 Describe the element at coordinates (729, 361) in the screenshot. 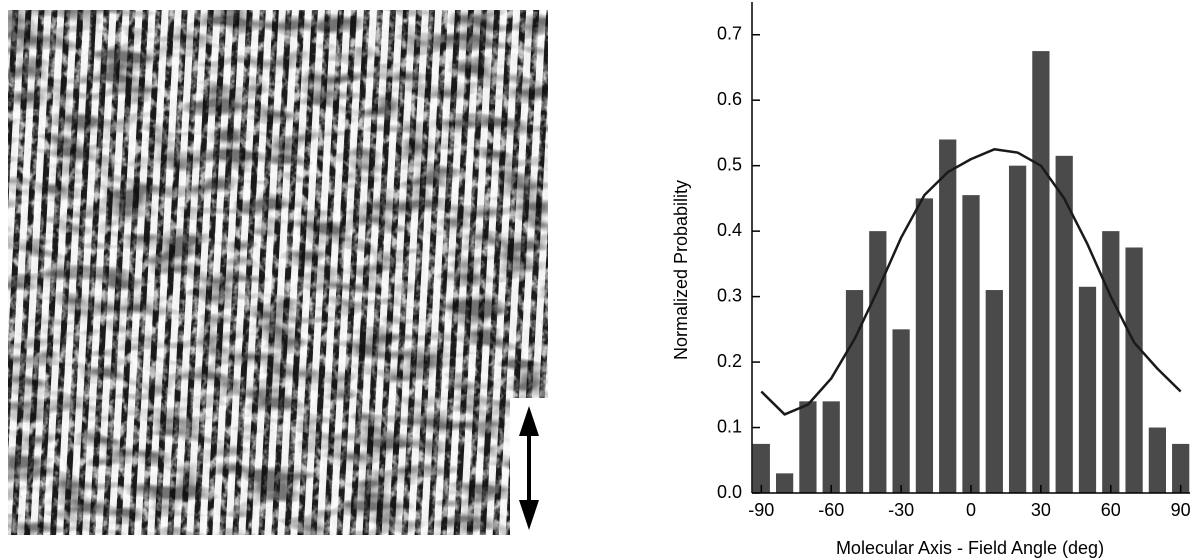

I see `y-tick-label: 0.2` at that location.